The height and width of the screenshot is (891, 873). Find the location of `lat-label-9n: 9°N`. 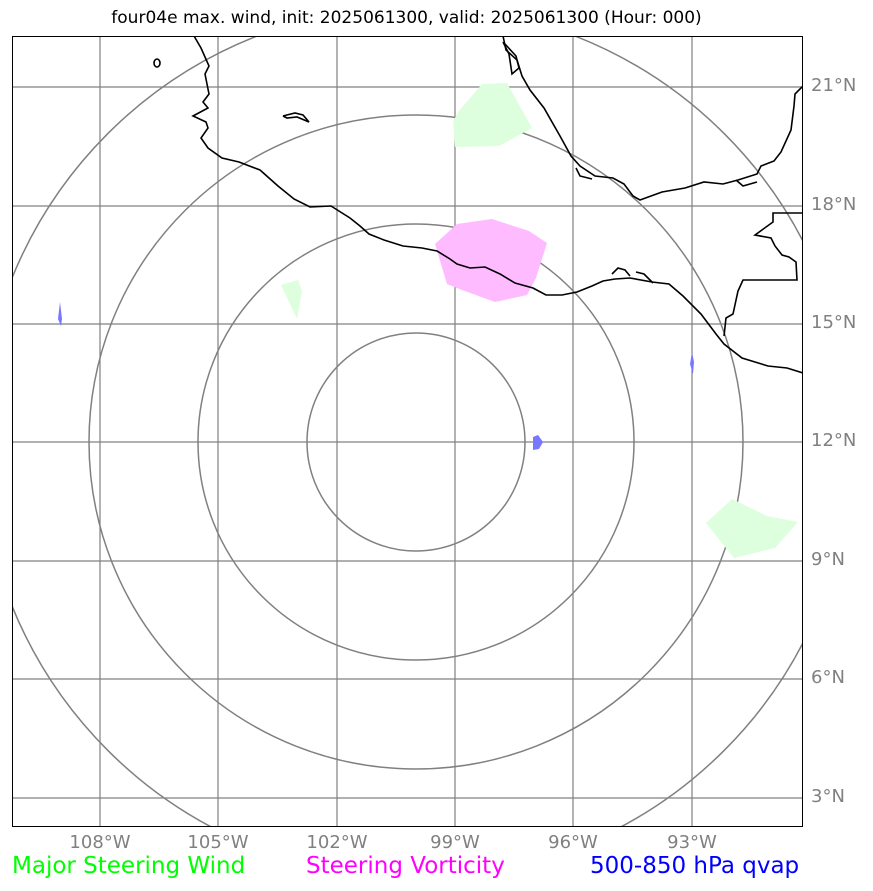

lat-label-9n: 9°N is located at coordinates (828, 559).